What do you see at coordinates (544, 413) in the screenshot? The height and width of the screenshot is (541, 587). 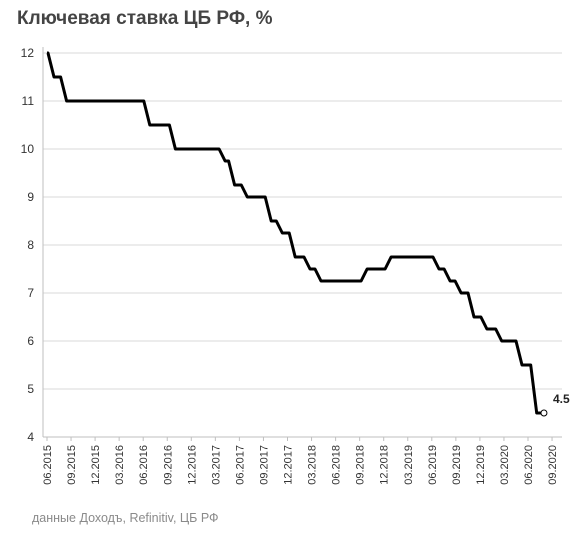 I see `end-point-marker` at bounding box center [544, 413].